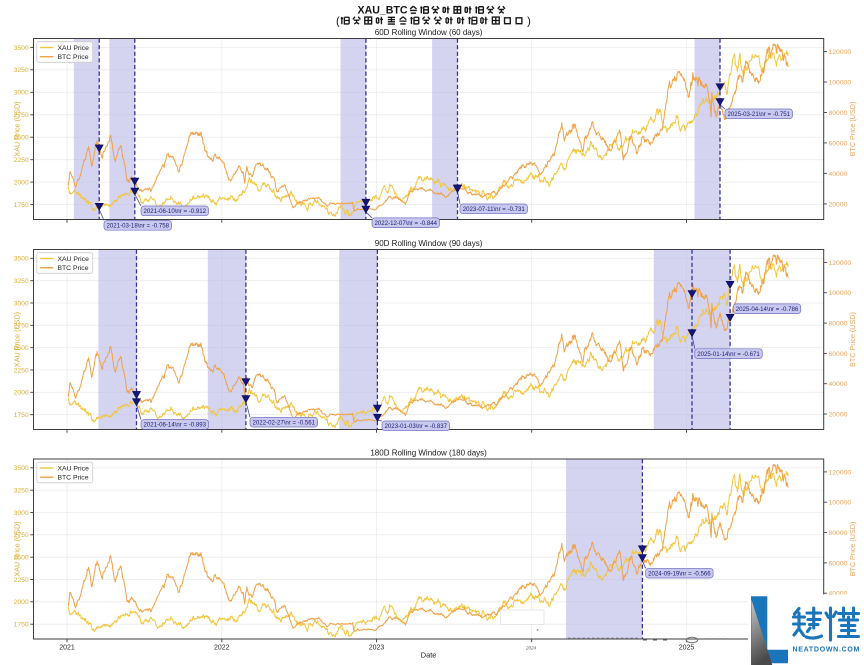 The image size is (864, 665). What do you see at coordinates (284, 422) in the screenshot?
I see `svg-text: 2022-02-27\nr = -0.561` at bounding box center [284, 422].